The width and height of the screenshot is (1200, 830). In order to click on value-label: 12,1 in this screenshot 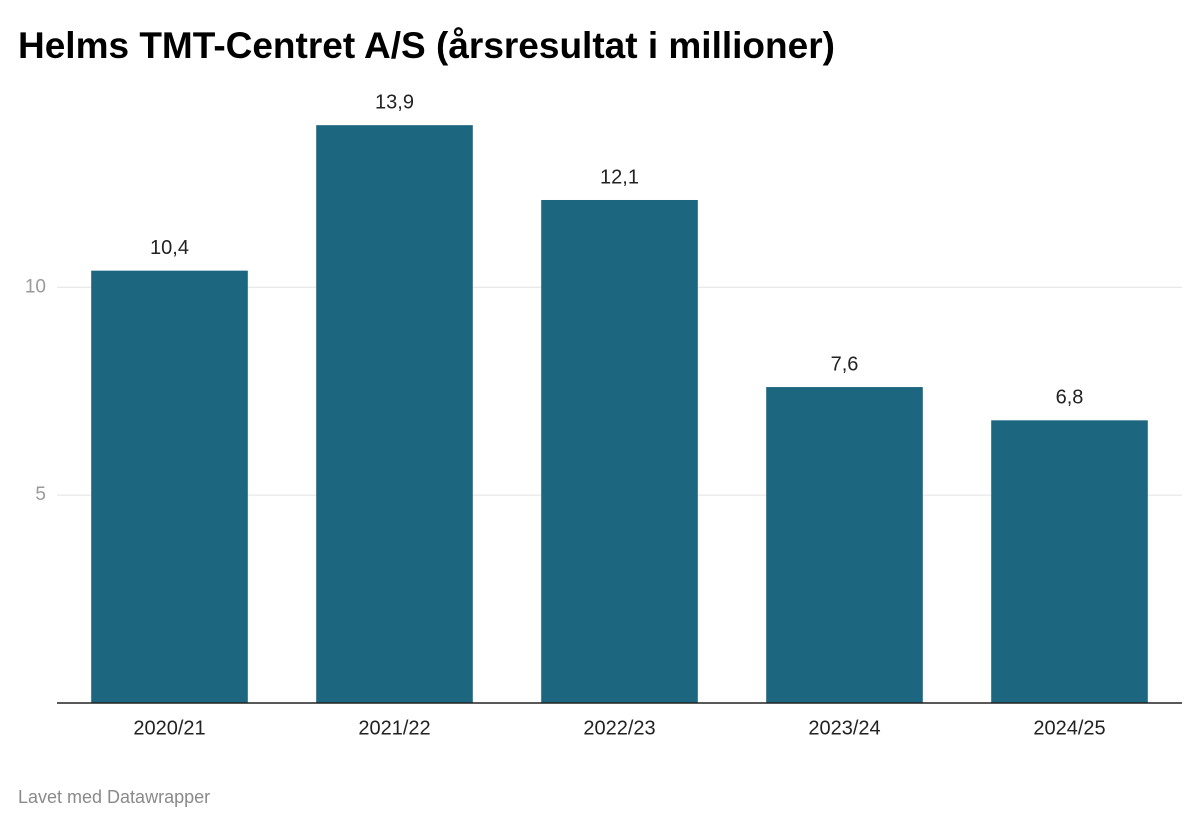, I will do `click(619, 177)`.